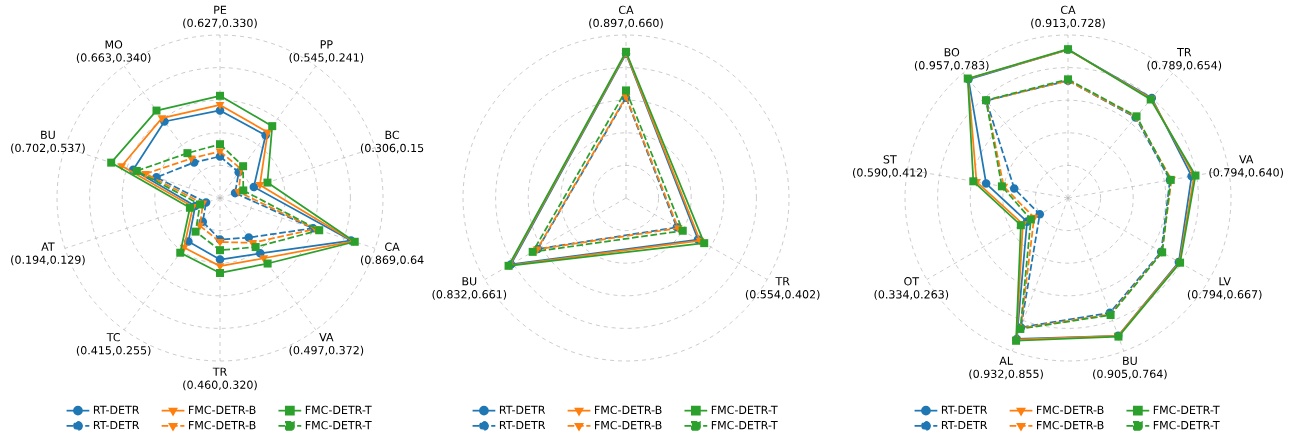 Image resolution: width=1308 pixels, height=437 pixels. Describe the element at coordinates (220, 379) in the screenshot. I see `spoke-label: TR (0.460,0.320)` at that location.